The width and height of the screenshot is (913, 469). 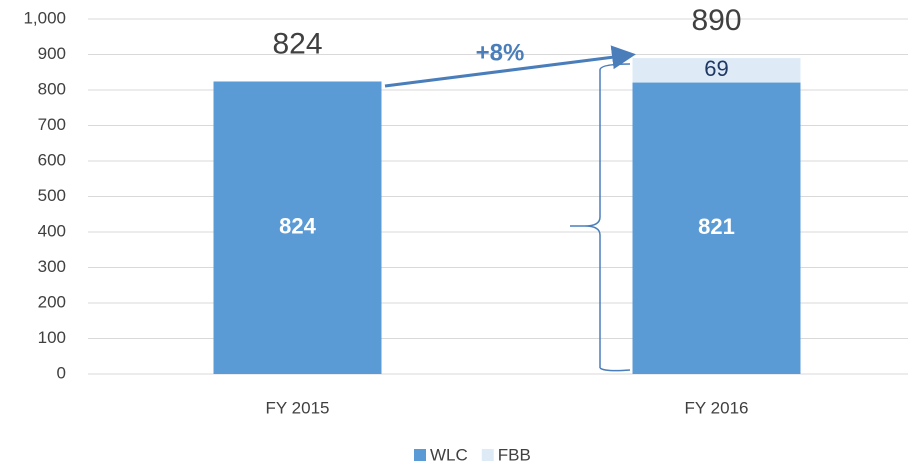 I want to click on growth-arrow, so click(x=510, y=66).